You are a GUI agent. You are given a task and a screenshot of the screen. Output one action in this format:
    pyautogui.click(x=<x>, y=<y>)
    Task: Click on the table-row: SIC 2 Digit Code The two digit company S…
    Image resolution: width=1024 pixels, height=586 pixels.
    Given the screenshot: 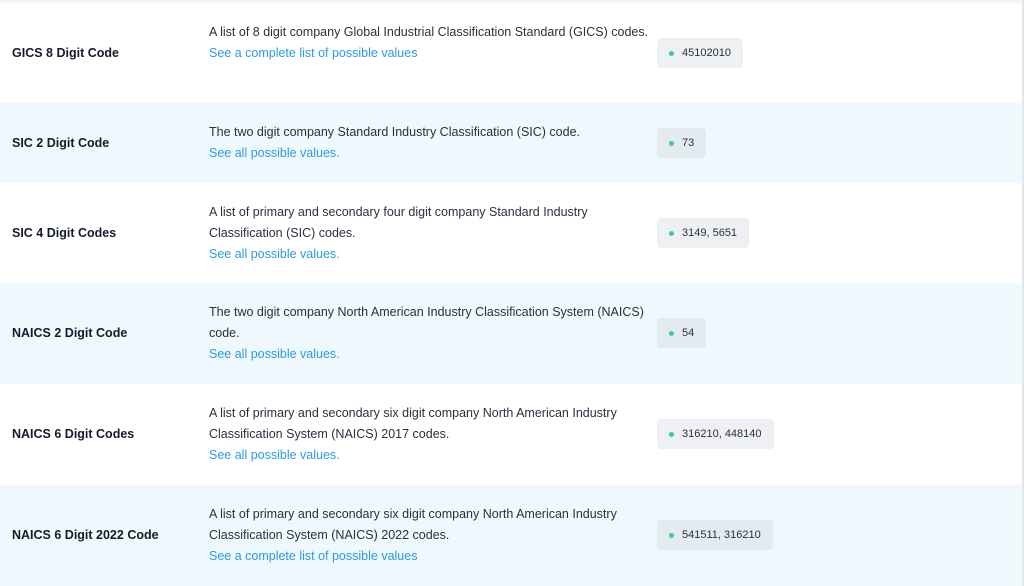 What is the action you would take?
    pyautogui.click(x=512, y=143)
    